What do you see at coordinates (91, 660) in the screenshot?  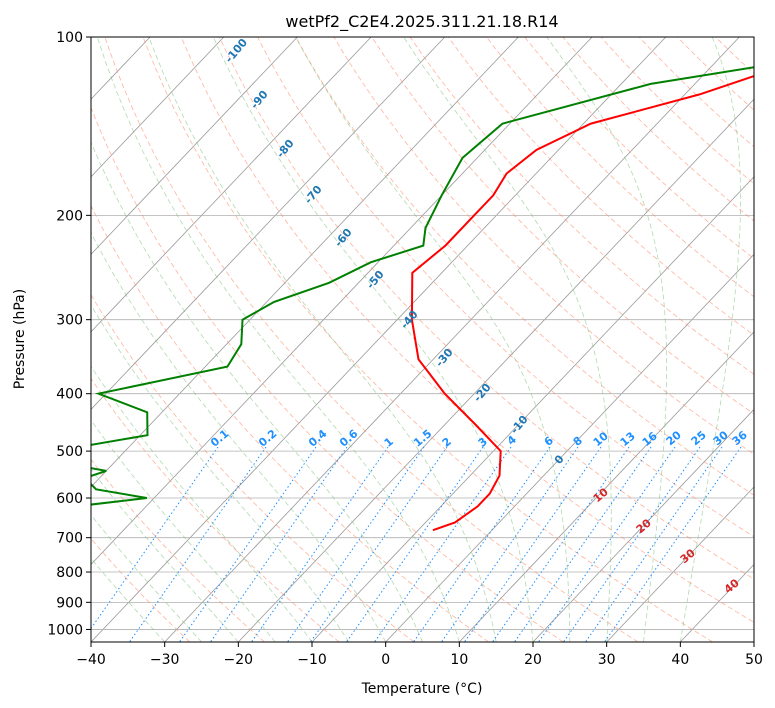 I see `x-tick-label: −40` at bounding box center [91, 660].